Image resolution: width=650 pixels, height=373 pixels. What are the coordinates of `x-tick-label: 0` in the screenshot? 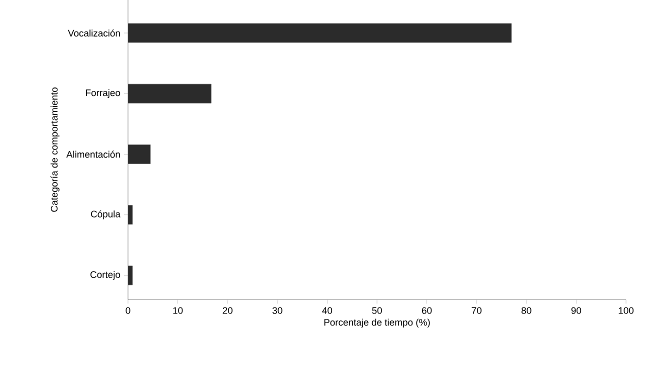 It's located at (128, 310).